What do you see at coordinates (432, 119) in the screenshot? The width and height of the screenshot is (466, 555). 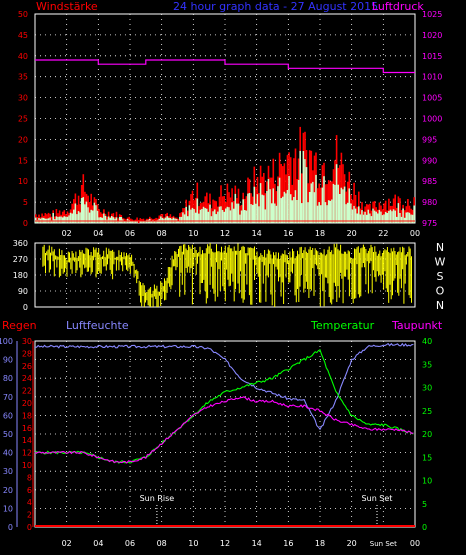 I see `pressure-y-tick-label: 1000` at bounding box center [432, 119].